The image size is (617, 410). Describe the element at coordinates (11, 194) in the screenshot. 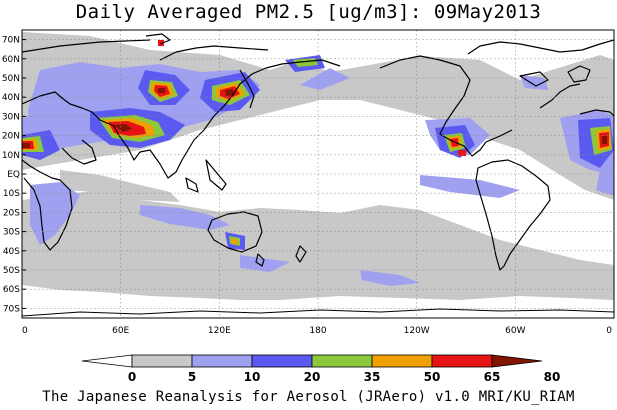

I see `lat-label: 10S` at that location.